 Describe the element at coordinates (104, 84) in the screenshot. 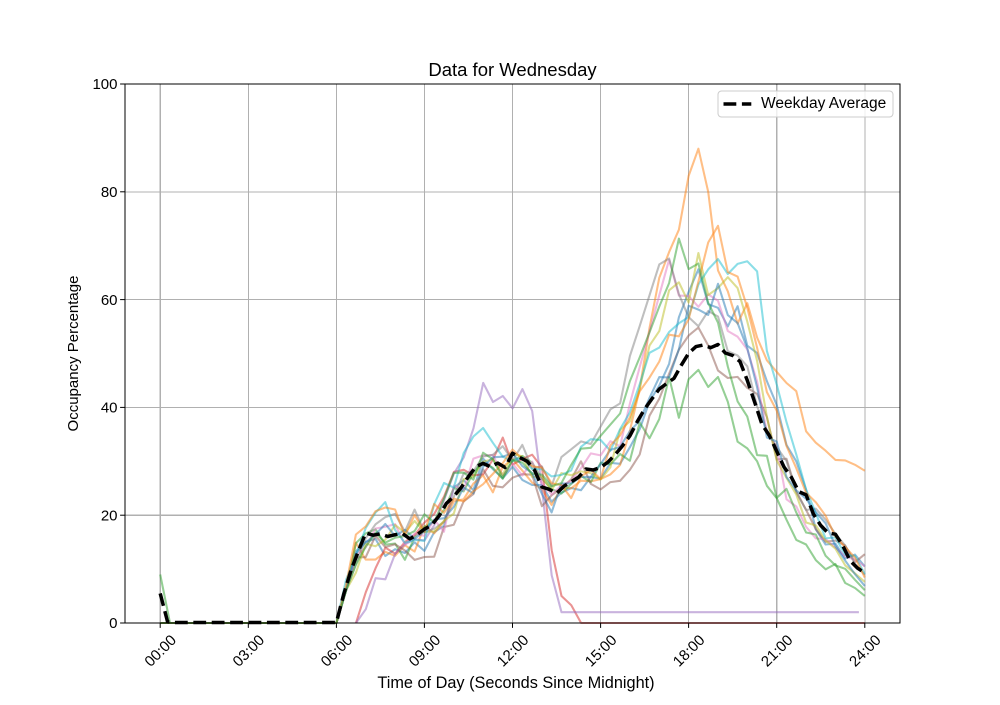

I see `svg-text: 100` at that location.